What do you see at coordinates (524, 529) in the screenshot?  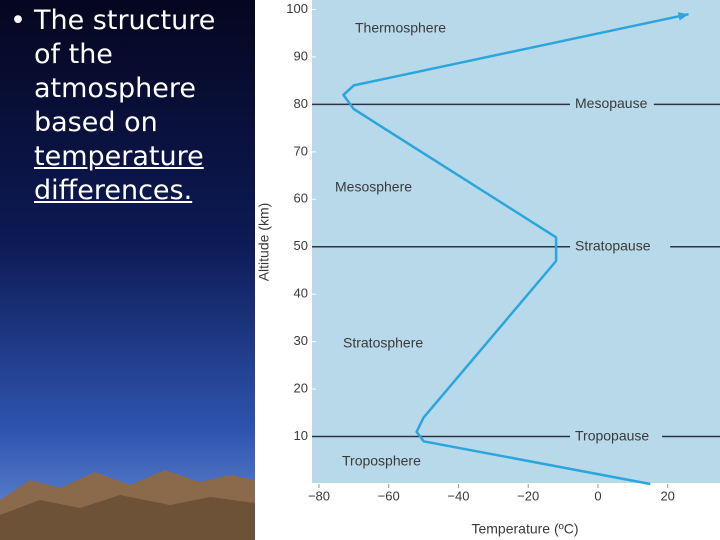 I see `x-axis-label: Temperature (ºC)` at bounding box center [524, 529].